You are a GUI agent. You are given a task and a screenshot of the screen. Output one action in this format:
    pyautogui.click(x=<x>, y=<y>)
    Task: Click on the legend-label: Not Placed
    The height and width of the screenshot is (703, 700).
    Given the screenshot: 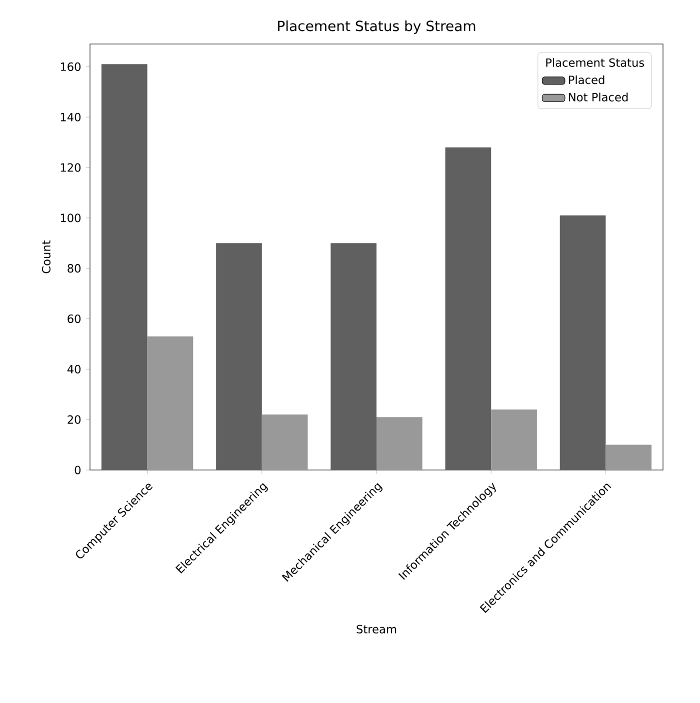 What is the action you would take?
    pyautogui.click(x=598, y=97)
    